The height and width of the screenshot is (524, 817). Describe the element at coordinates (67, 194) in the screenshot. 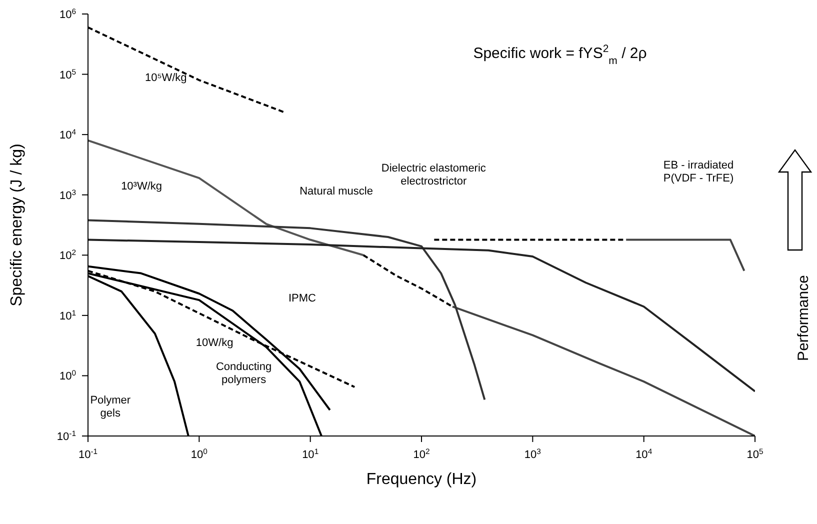

I see `y-tick-label: 10$^{3}$` at that location.